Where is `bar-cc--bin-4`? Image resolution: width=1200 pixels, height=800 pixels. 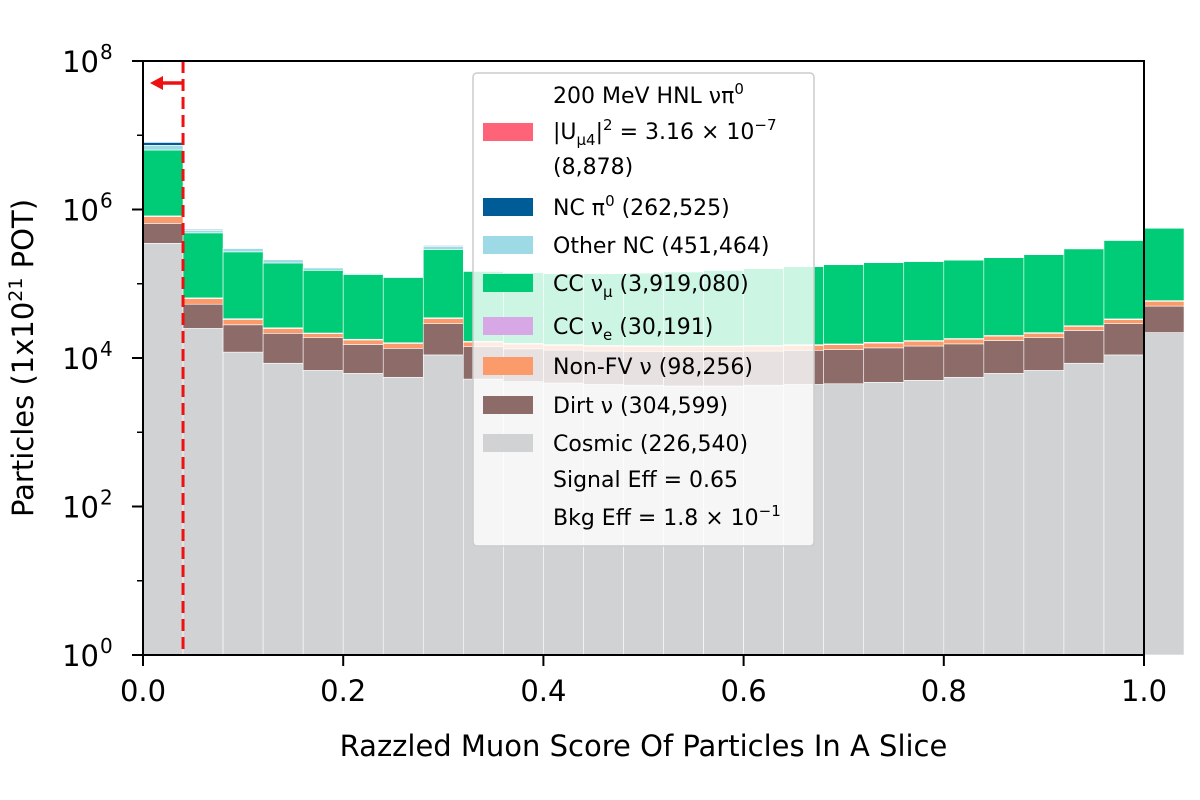 bar-cc--bin-4 is located at coordinates (323, 302).